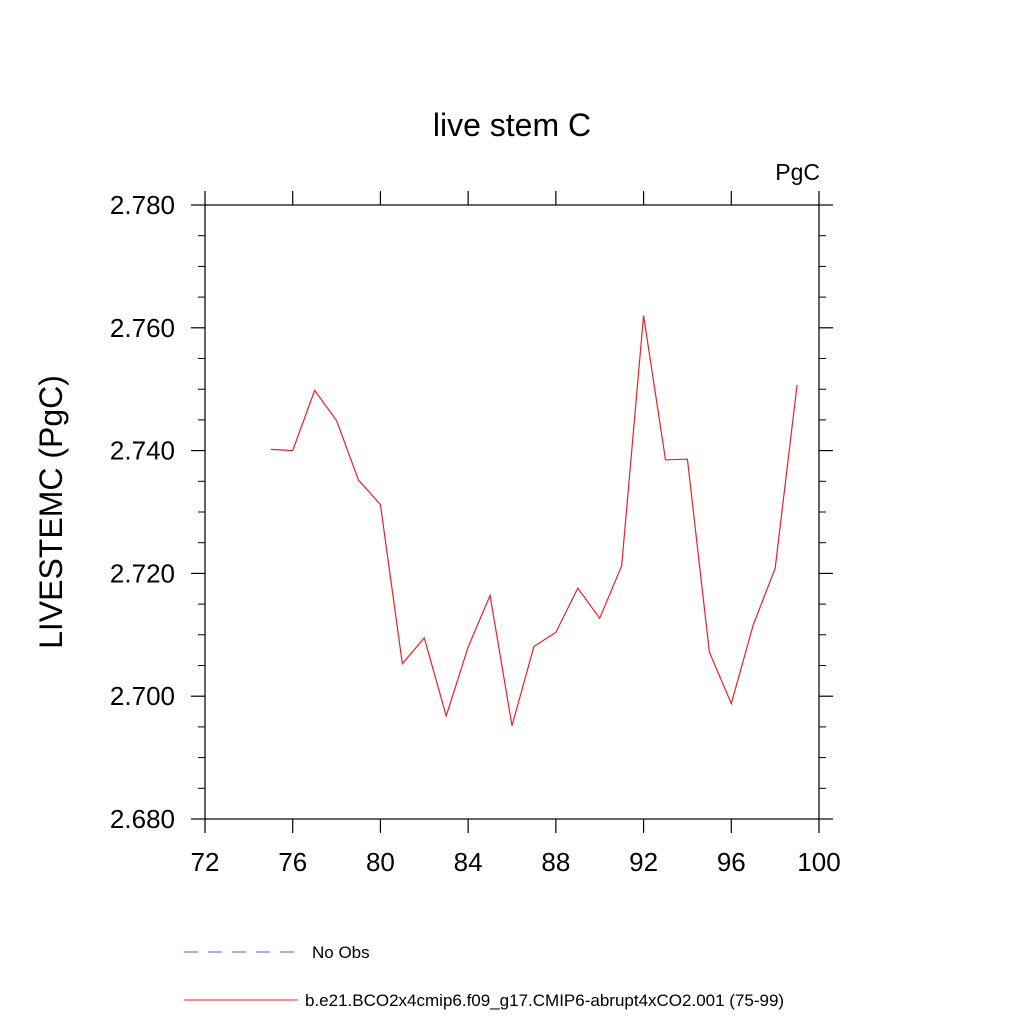 The height and width of the screenshot is (1024, 1024). I want to click on y-tick-labels: 2.680 2.700 2.720 2.740 2.760 2.780, so click(142, 512).